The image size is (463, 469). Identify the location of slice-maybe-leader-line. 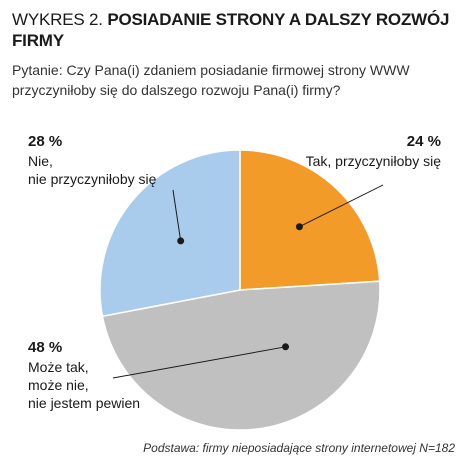
(199, 362).